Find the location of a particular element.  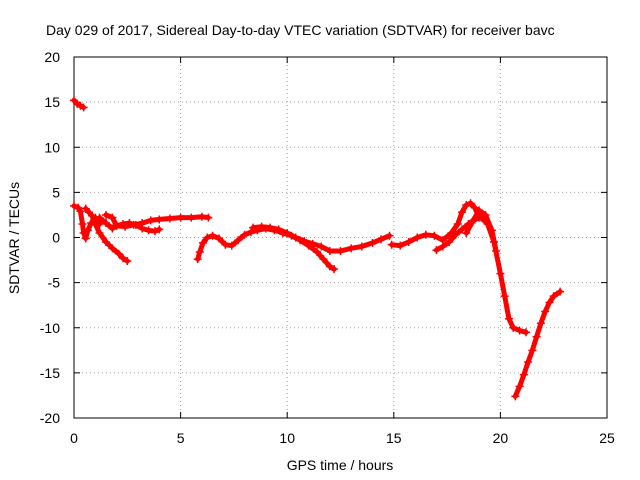

series-seg1 is located at coordinates (79, 104).